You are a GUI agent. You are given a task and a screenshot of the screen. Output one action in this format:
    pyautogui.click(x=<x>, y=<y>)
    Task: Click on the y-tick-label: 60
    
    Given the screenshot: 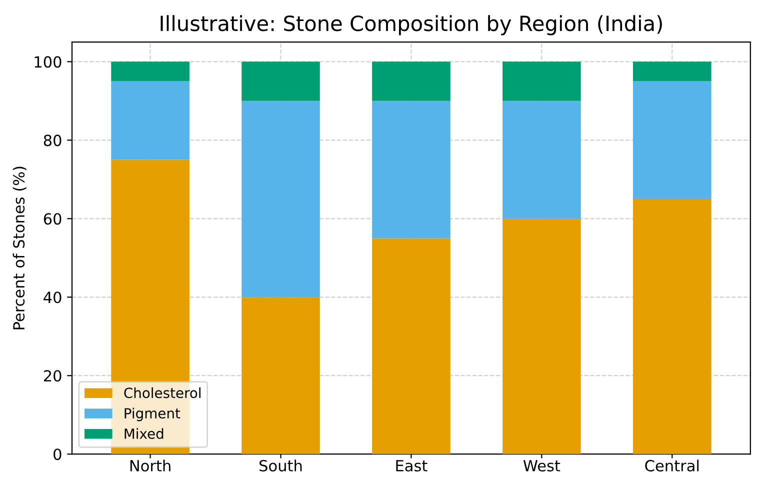 What is the action you would take?
    pyautogui.click(x=53, y=219)
    